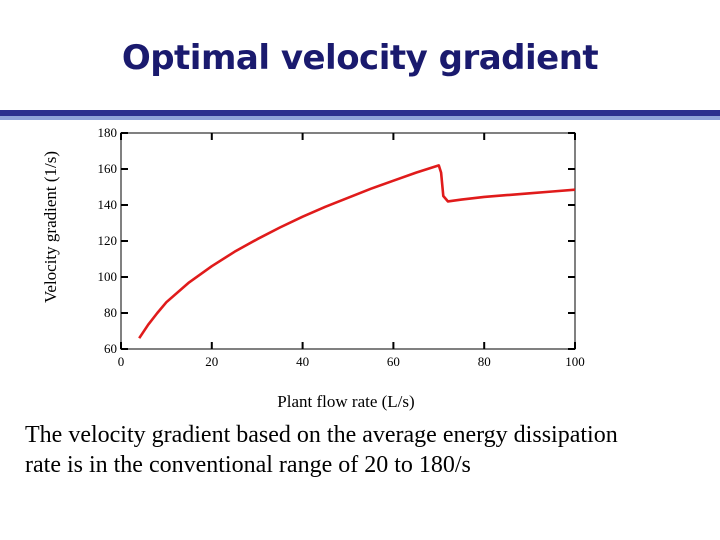 The height and width of the screenshot is (540, 720). Describe the element at coordinates (575, 361) in the screenshot. I see `x-tick-label: 100` at that location.